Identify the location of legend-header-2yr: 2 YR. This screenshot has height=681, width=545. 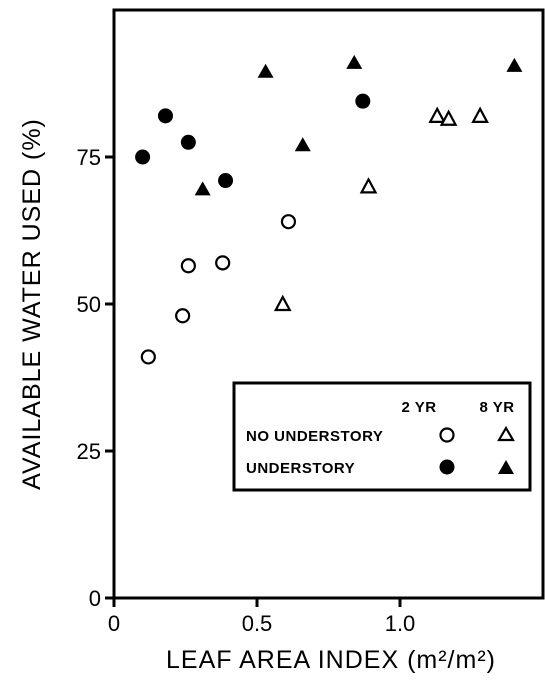
(418, 407).